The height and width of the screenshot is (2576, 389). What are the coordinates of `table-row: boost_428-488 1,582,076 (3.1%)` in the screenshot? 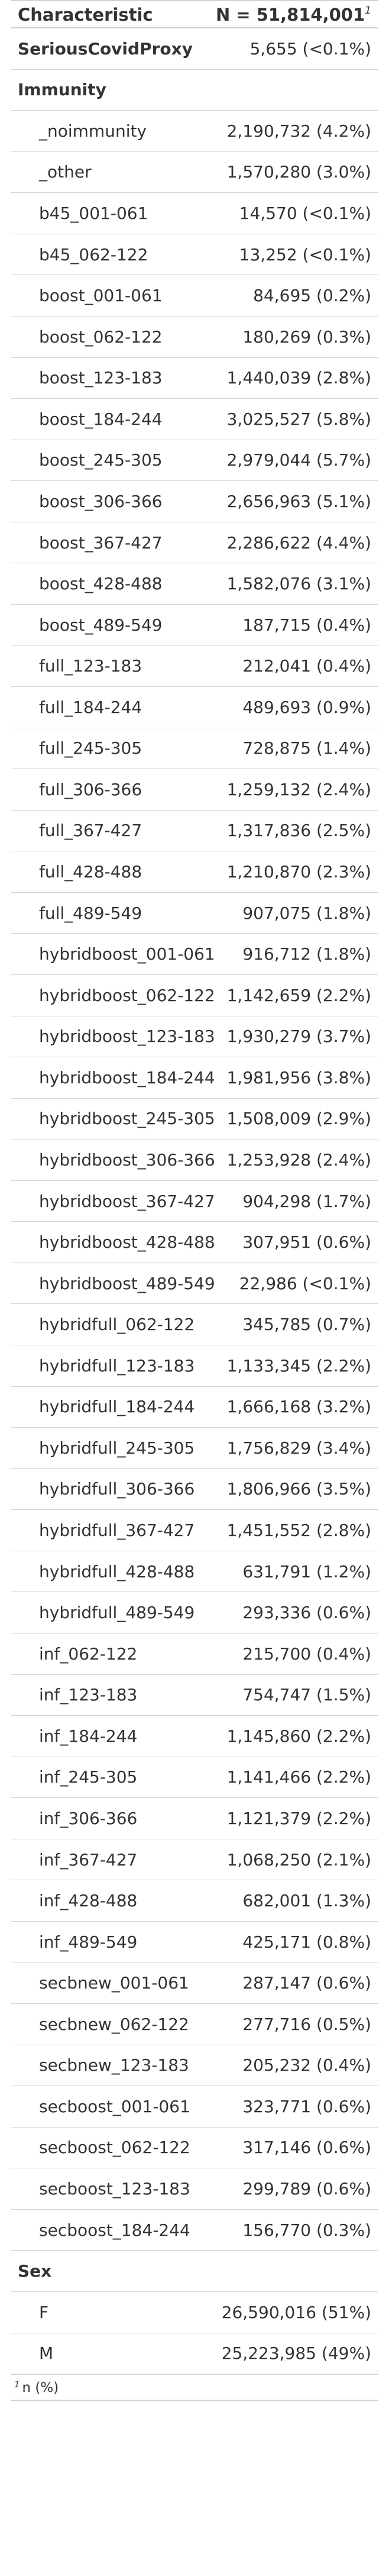 It's located at (194, 584).